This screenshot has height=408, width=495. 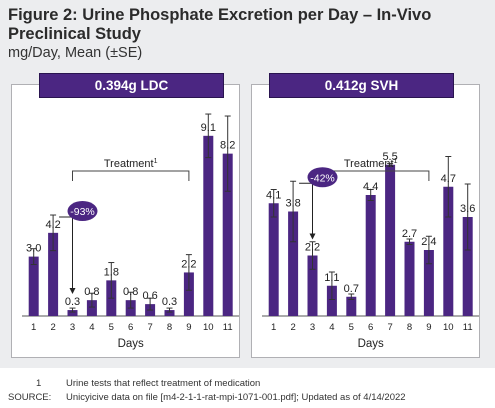 I want to click on data-label: 4.4, so click(x=370, y=187).